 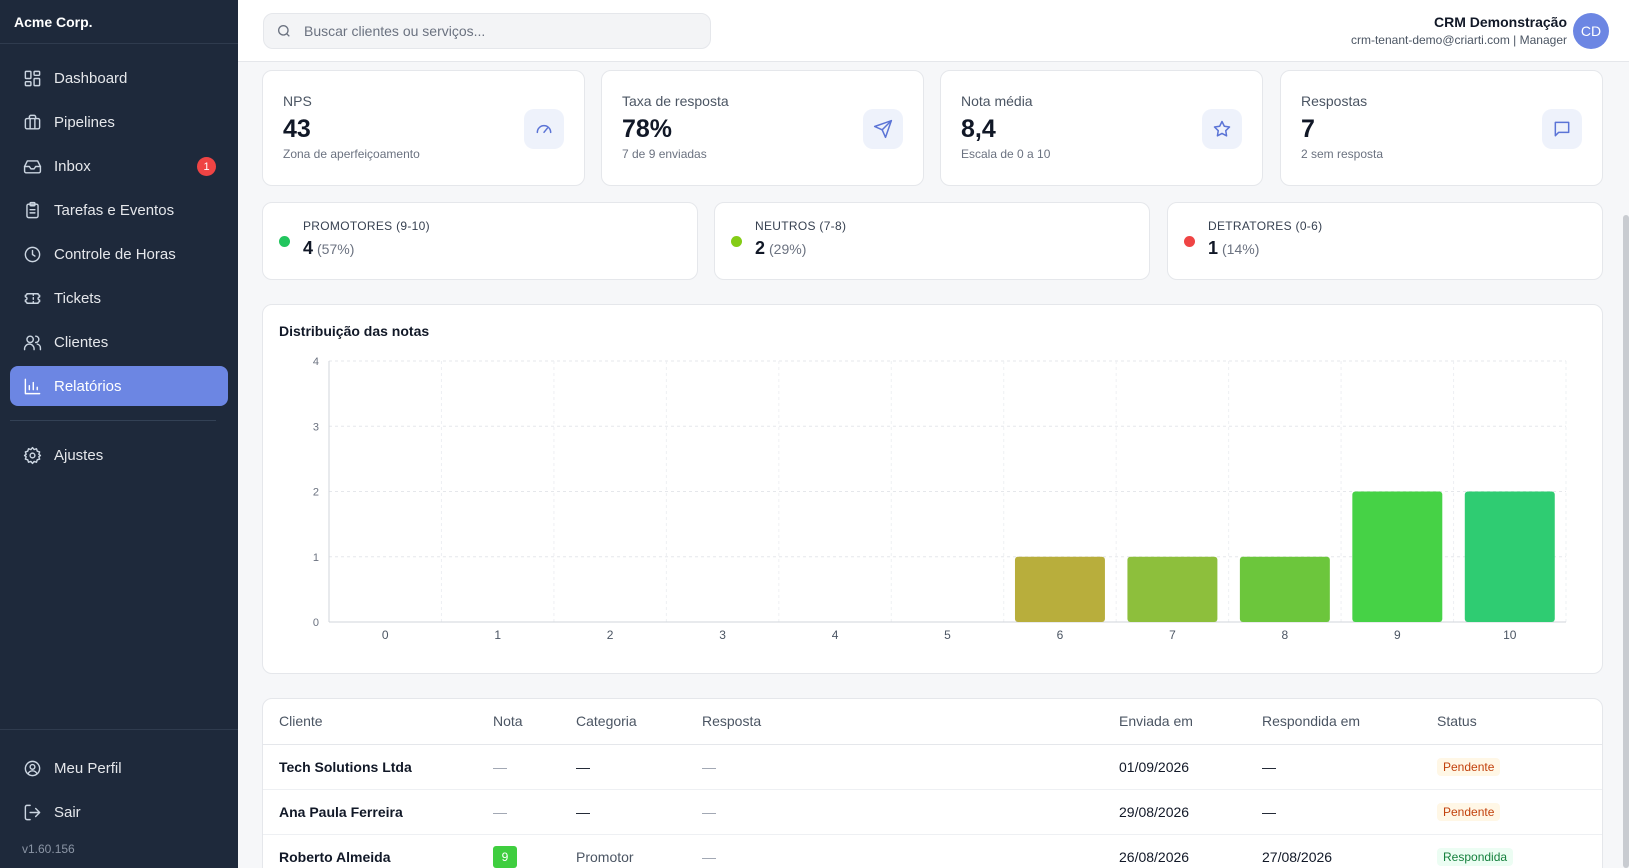 I want to click on sidebar-item-label: Dashboard, so click(x=91, y=78).